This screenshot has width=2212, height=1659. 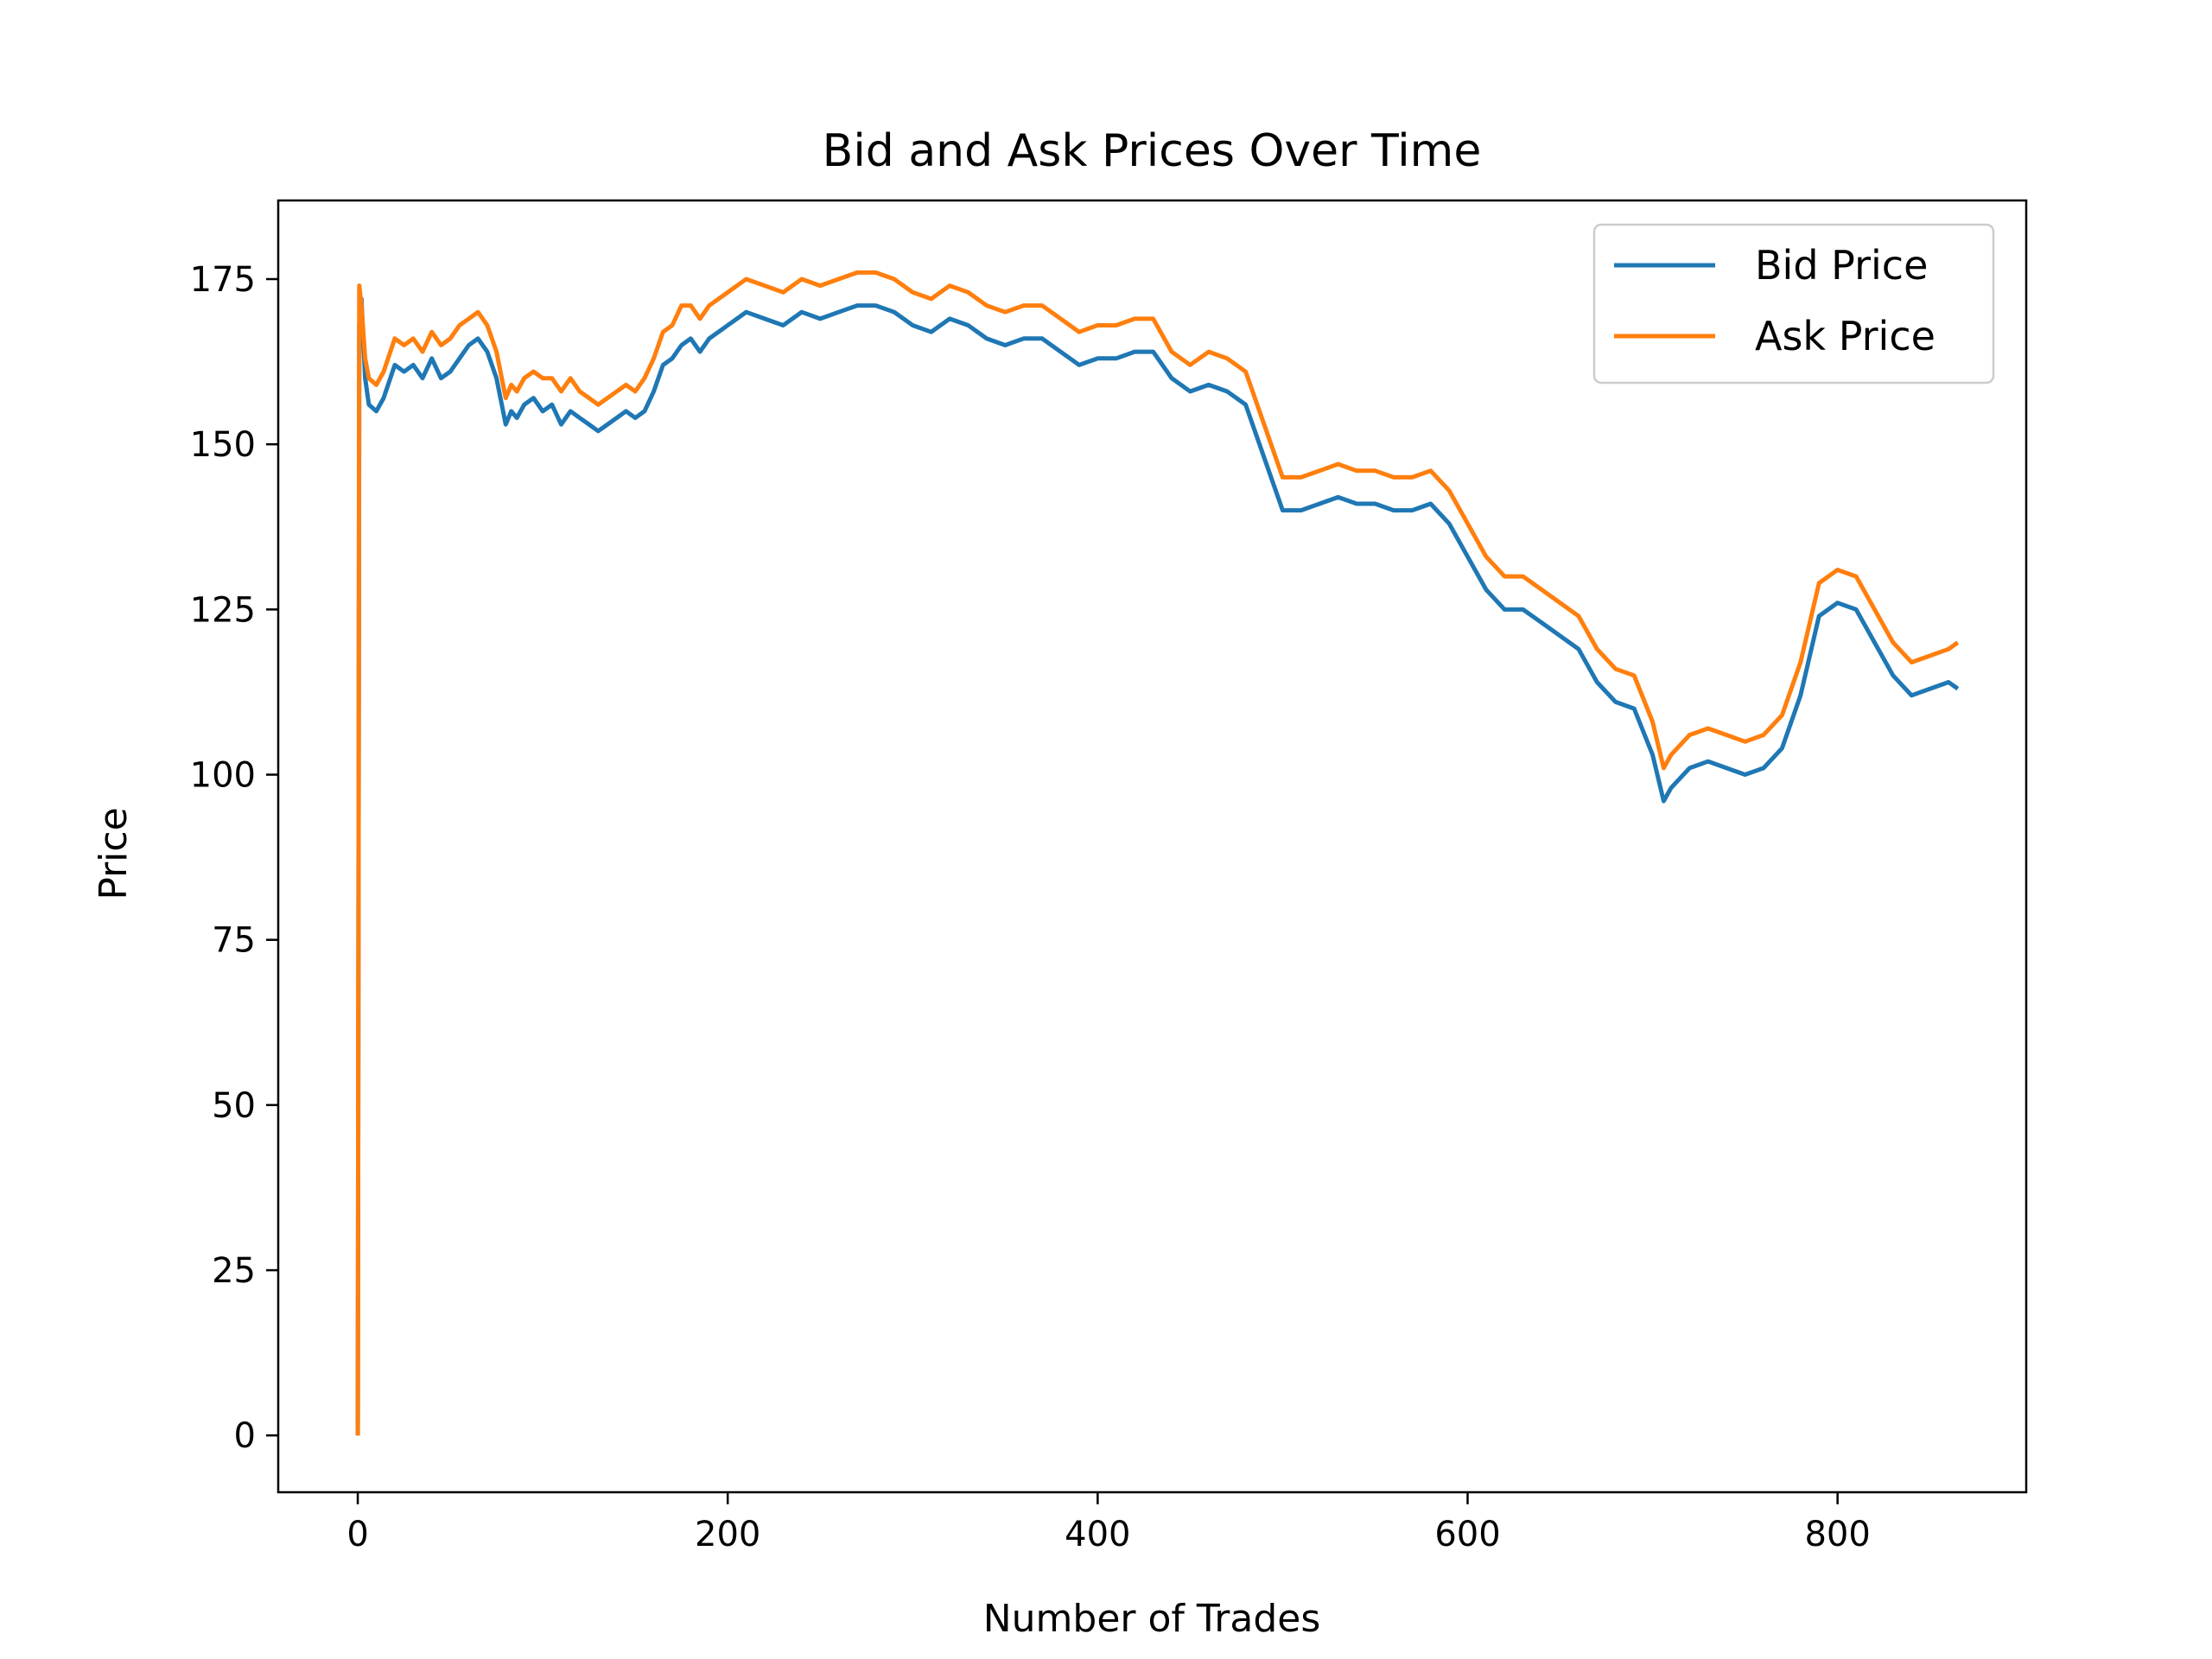 I want to click on y-tick-label: 75, so click(x=234, y=941).